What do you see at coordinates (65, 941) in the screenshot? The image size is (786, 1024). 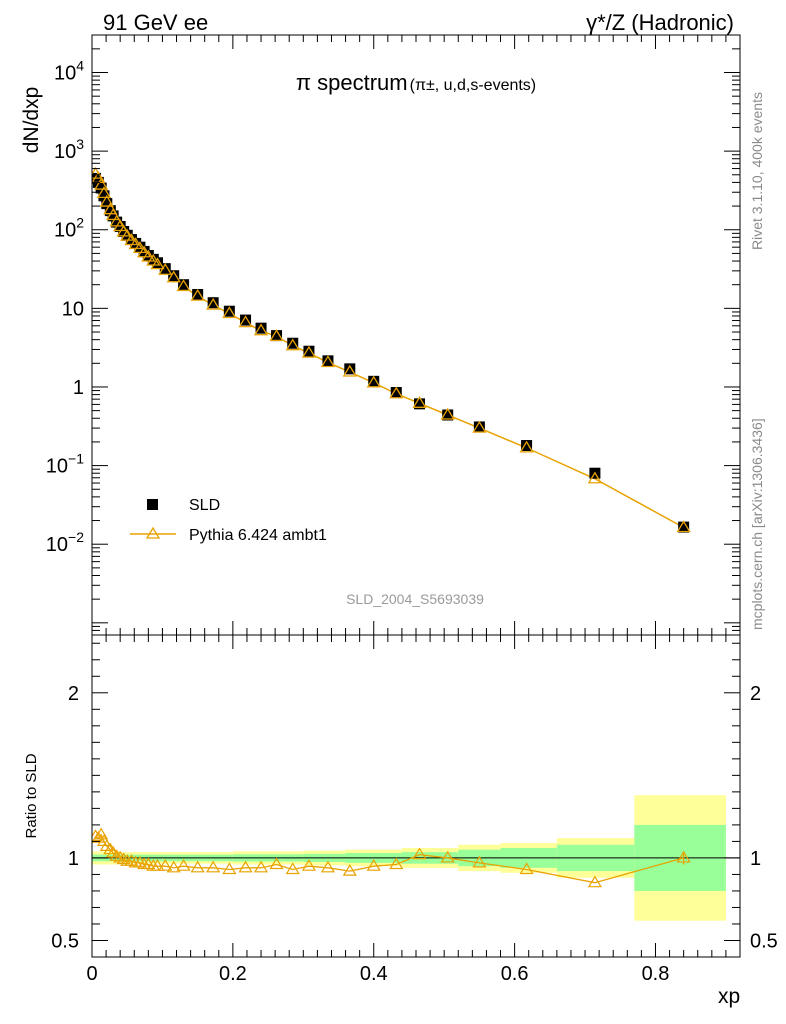 I see `ratio-tick-label-left: 0.5` at bounding box center [65, 941].